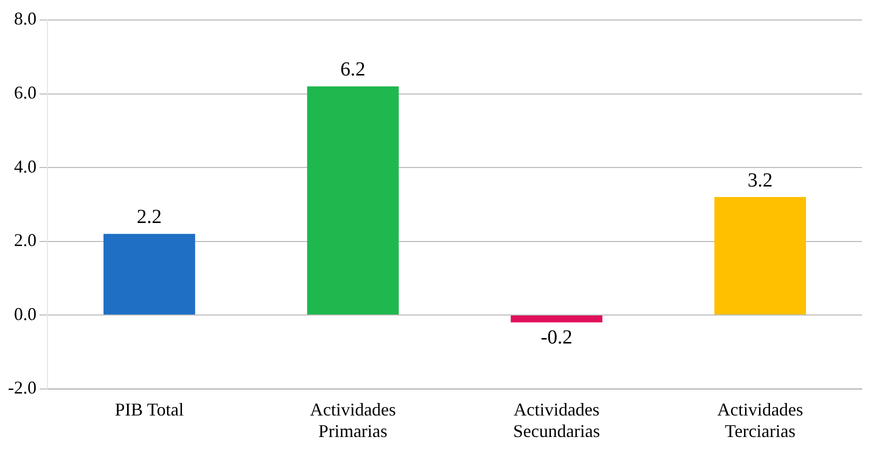 The height and width of the screenshot is (451, 882). Describe the element at coordinates (22, 388) in the screenshot. I see `y-tick-label: -2.0` at that location.